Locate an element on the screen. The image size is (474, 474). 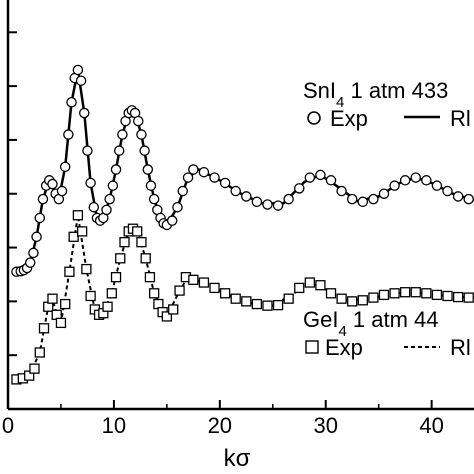
legend-snI4-exp-label: Exp is located at coordinates (349, 118).